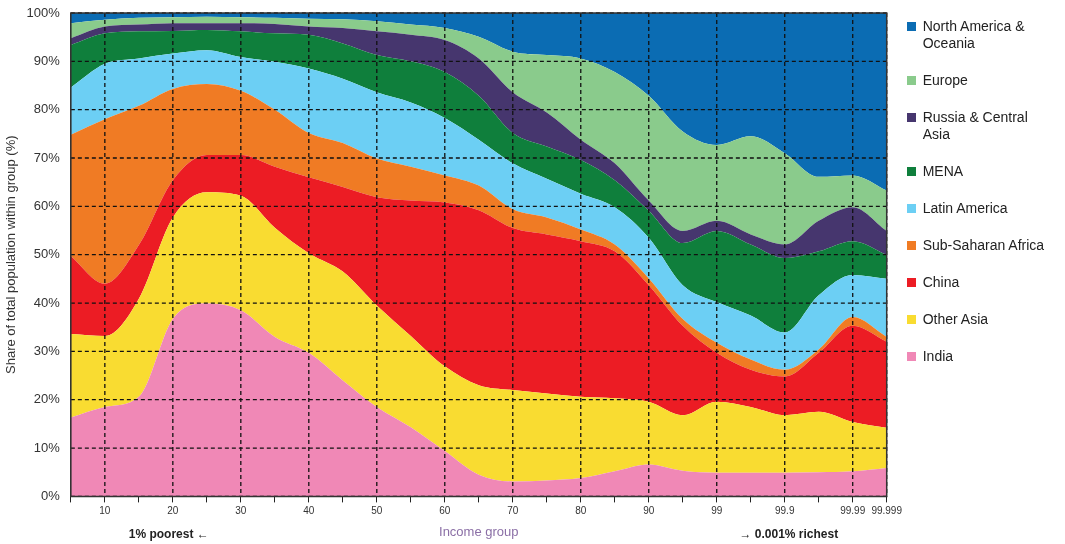 This screenshot has height=544, width=1065. Describe the element at coordinates (47, 205) in the screenshot. I see `y-tick-label: 60%` at that location.